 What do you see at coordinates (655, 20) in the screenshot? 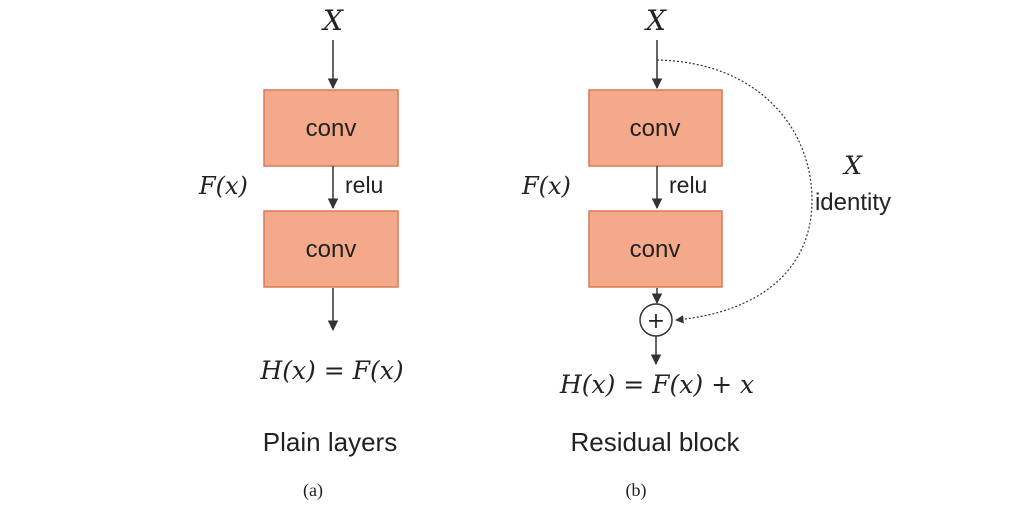
I see `panel-b-input-label: X` at bounding box center [655, 20].